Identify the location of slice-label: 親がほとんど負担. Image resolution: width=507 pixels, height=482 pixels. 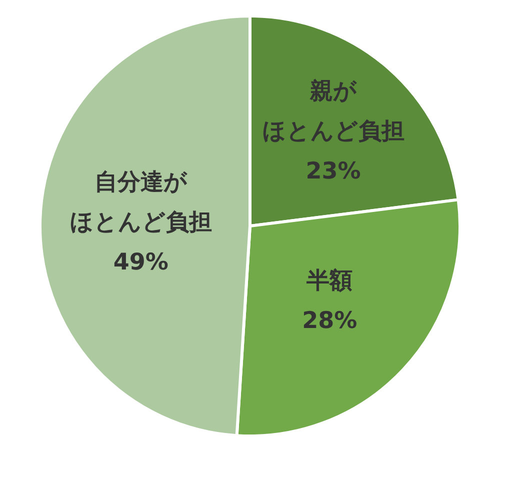
(333, 111).